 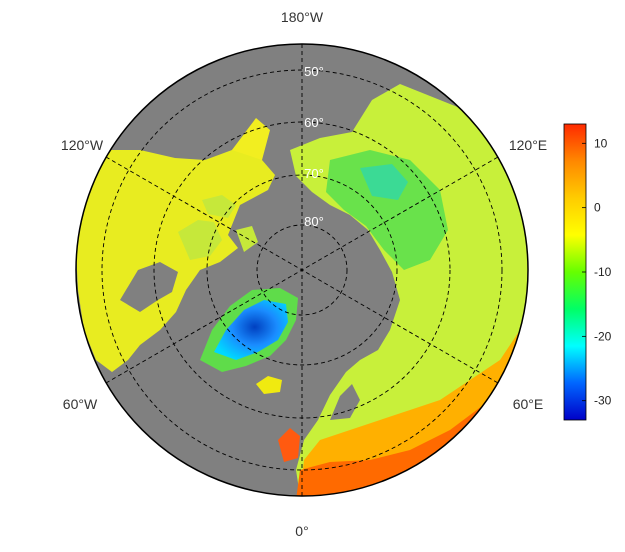 I want to click on scandinavia-sea, so click(x=345, y=402).